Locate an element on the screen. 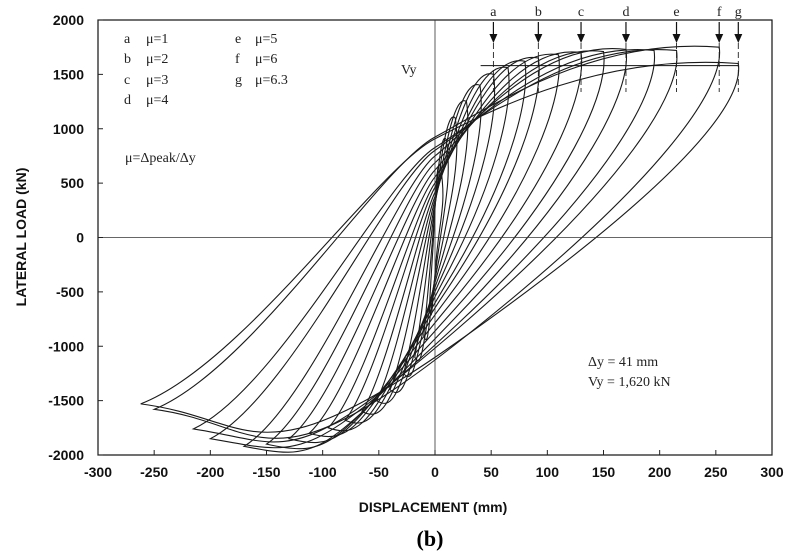 This screenshot has height=553, width=791. peak-marker-arrowhead-f is located at coordinates (719, 38).